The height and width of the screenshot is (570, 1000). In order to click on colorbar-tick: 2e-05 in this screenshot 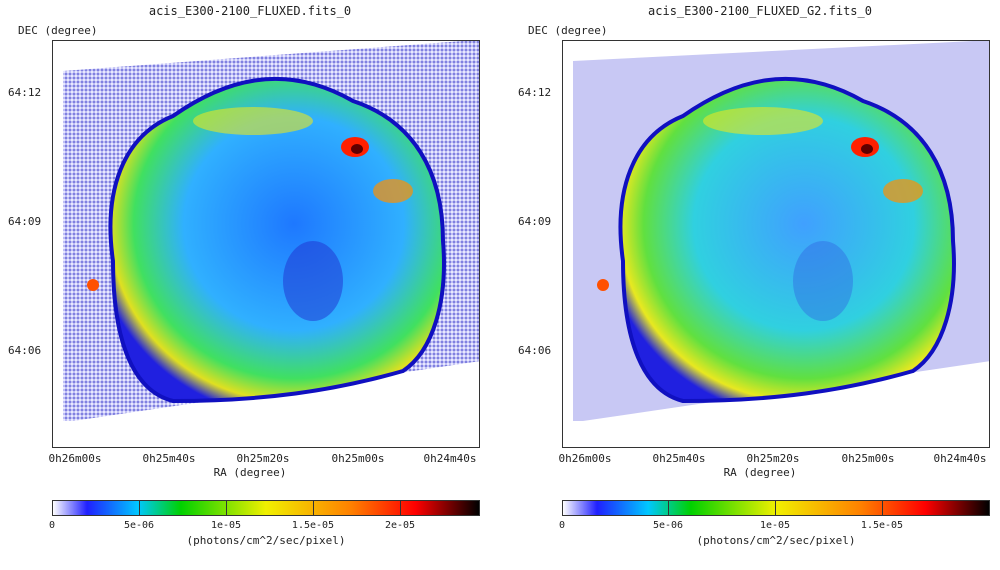, I will do `click(400, 525)`.